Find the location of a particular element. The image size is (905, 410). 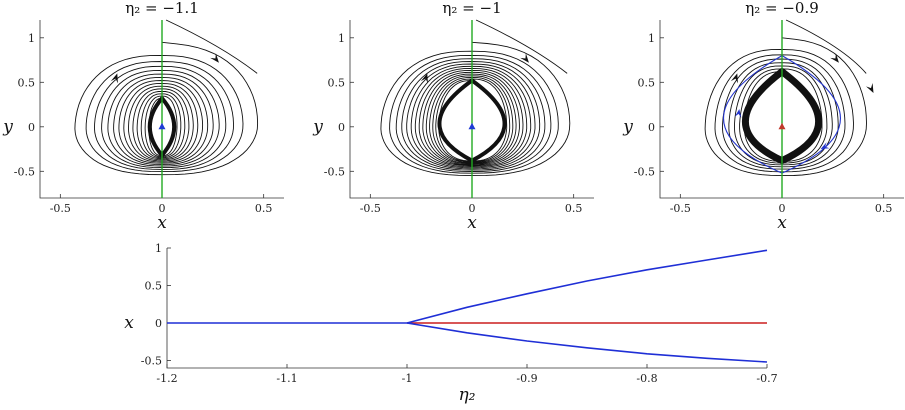

x-tick-label: -0.9 is located at coordinates (526, 378).